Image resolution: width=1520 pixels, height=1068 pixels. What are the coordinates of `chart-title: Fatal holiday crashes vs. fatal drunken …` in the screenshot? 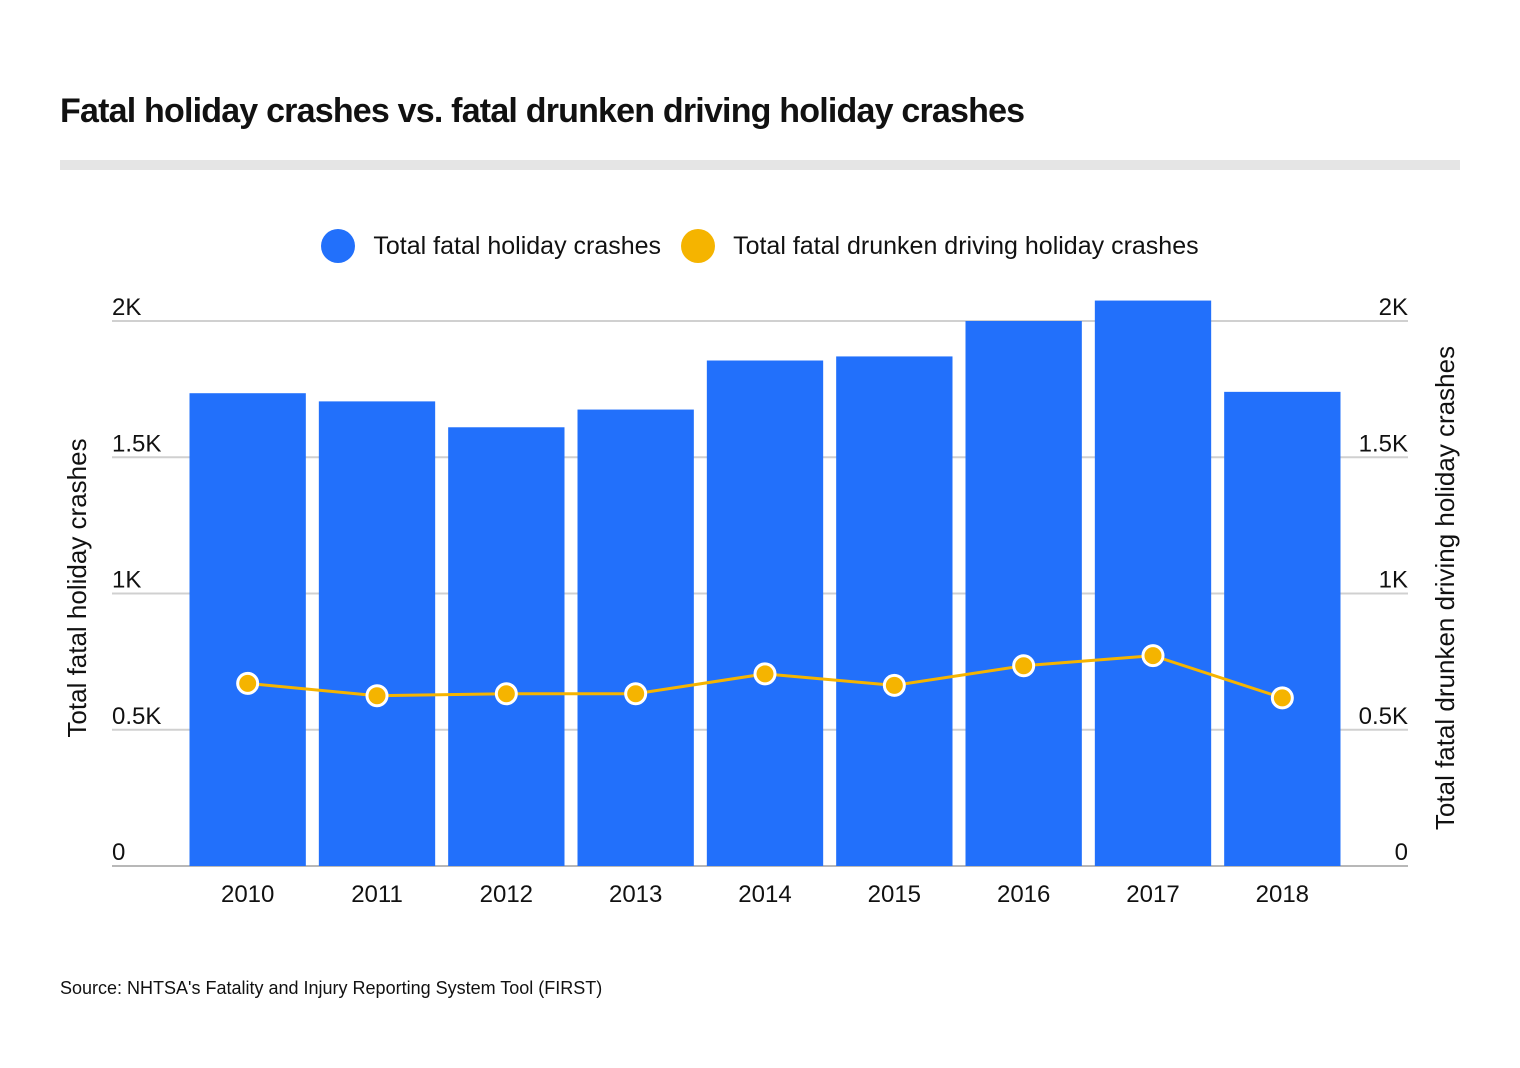 It's located at (542, 111).